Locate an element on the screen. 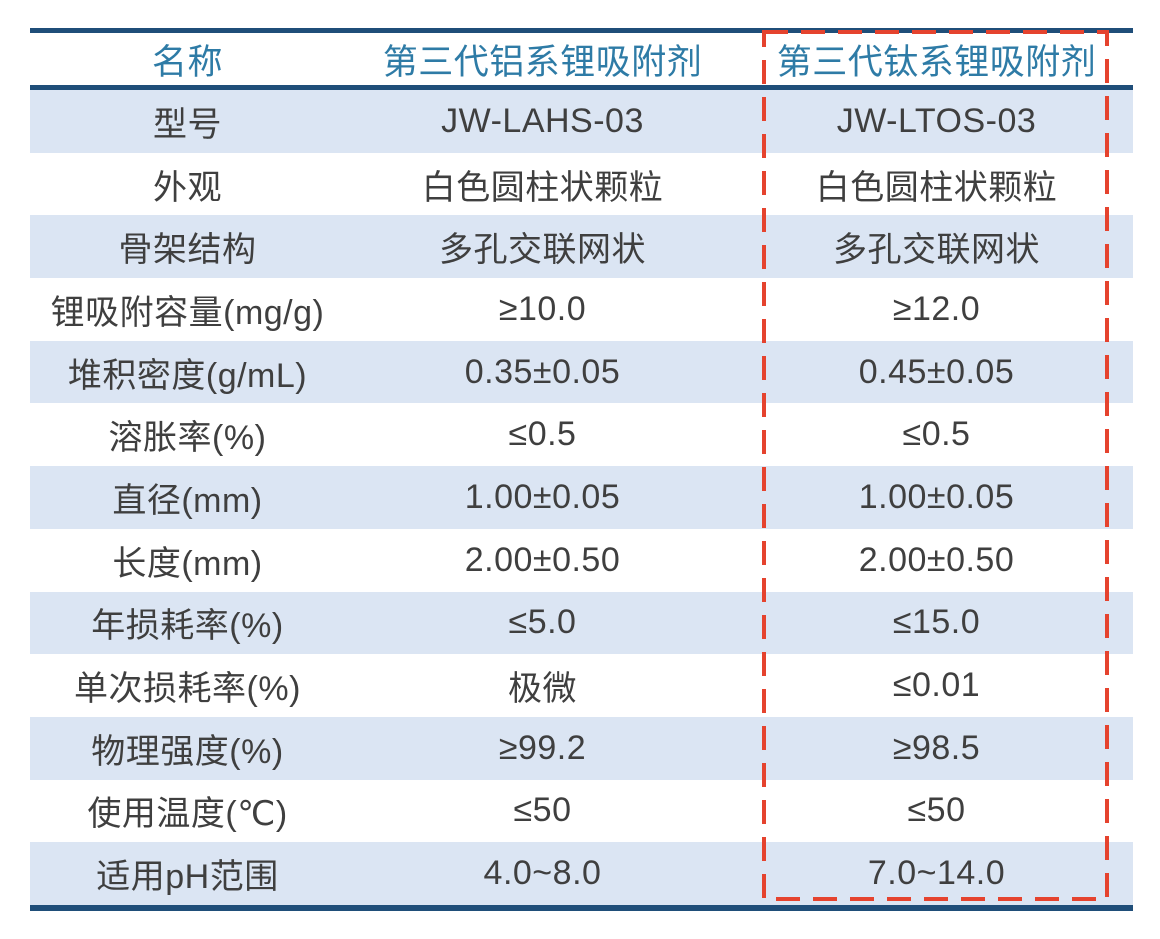 The image size is (1160, 939). table-row-skeleton-structure: 骨架结构 多孔交联网状 多孔交联网状 is located at coordinates (581, 247).